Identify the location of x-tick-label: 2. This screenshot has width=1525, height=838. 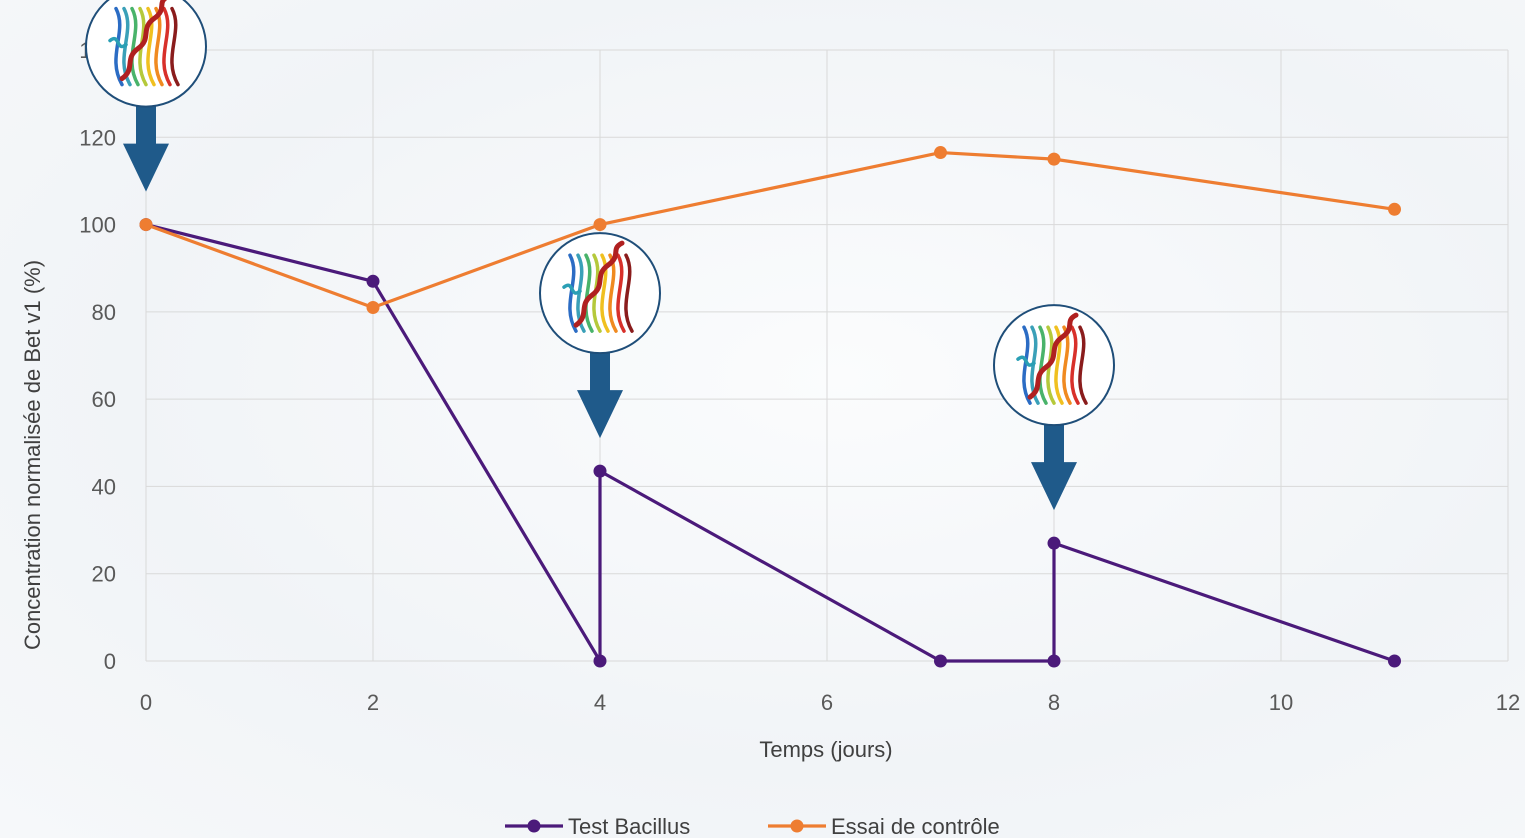
(373, 702).